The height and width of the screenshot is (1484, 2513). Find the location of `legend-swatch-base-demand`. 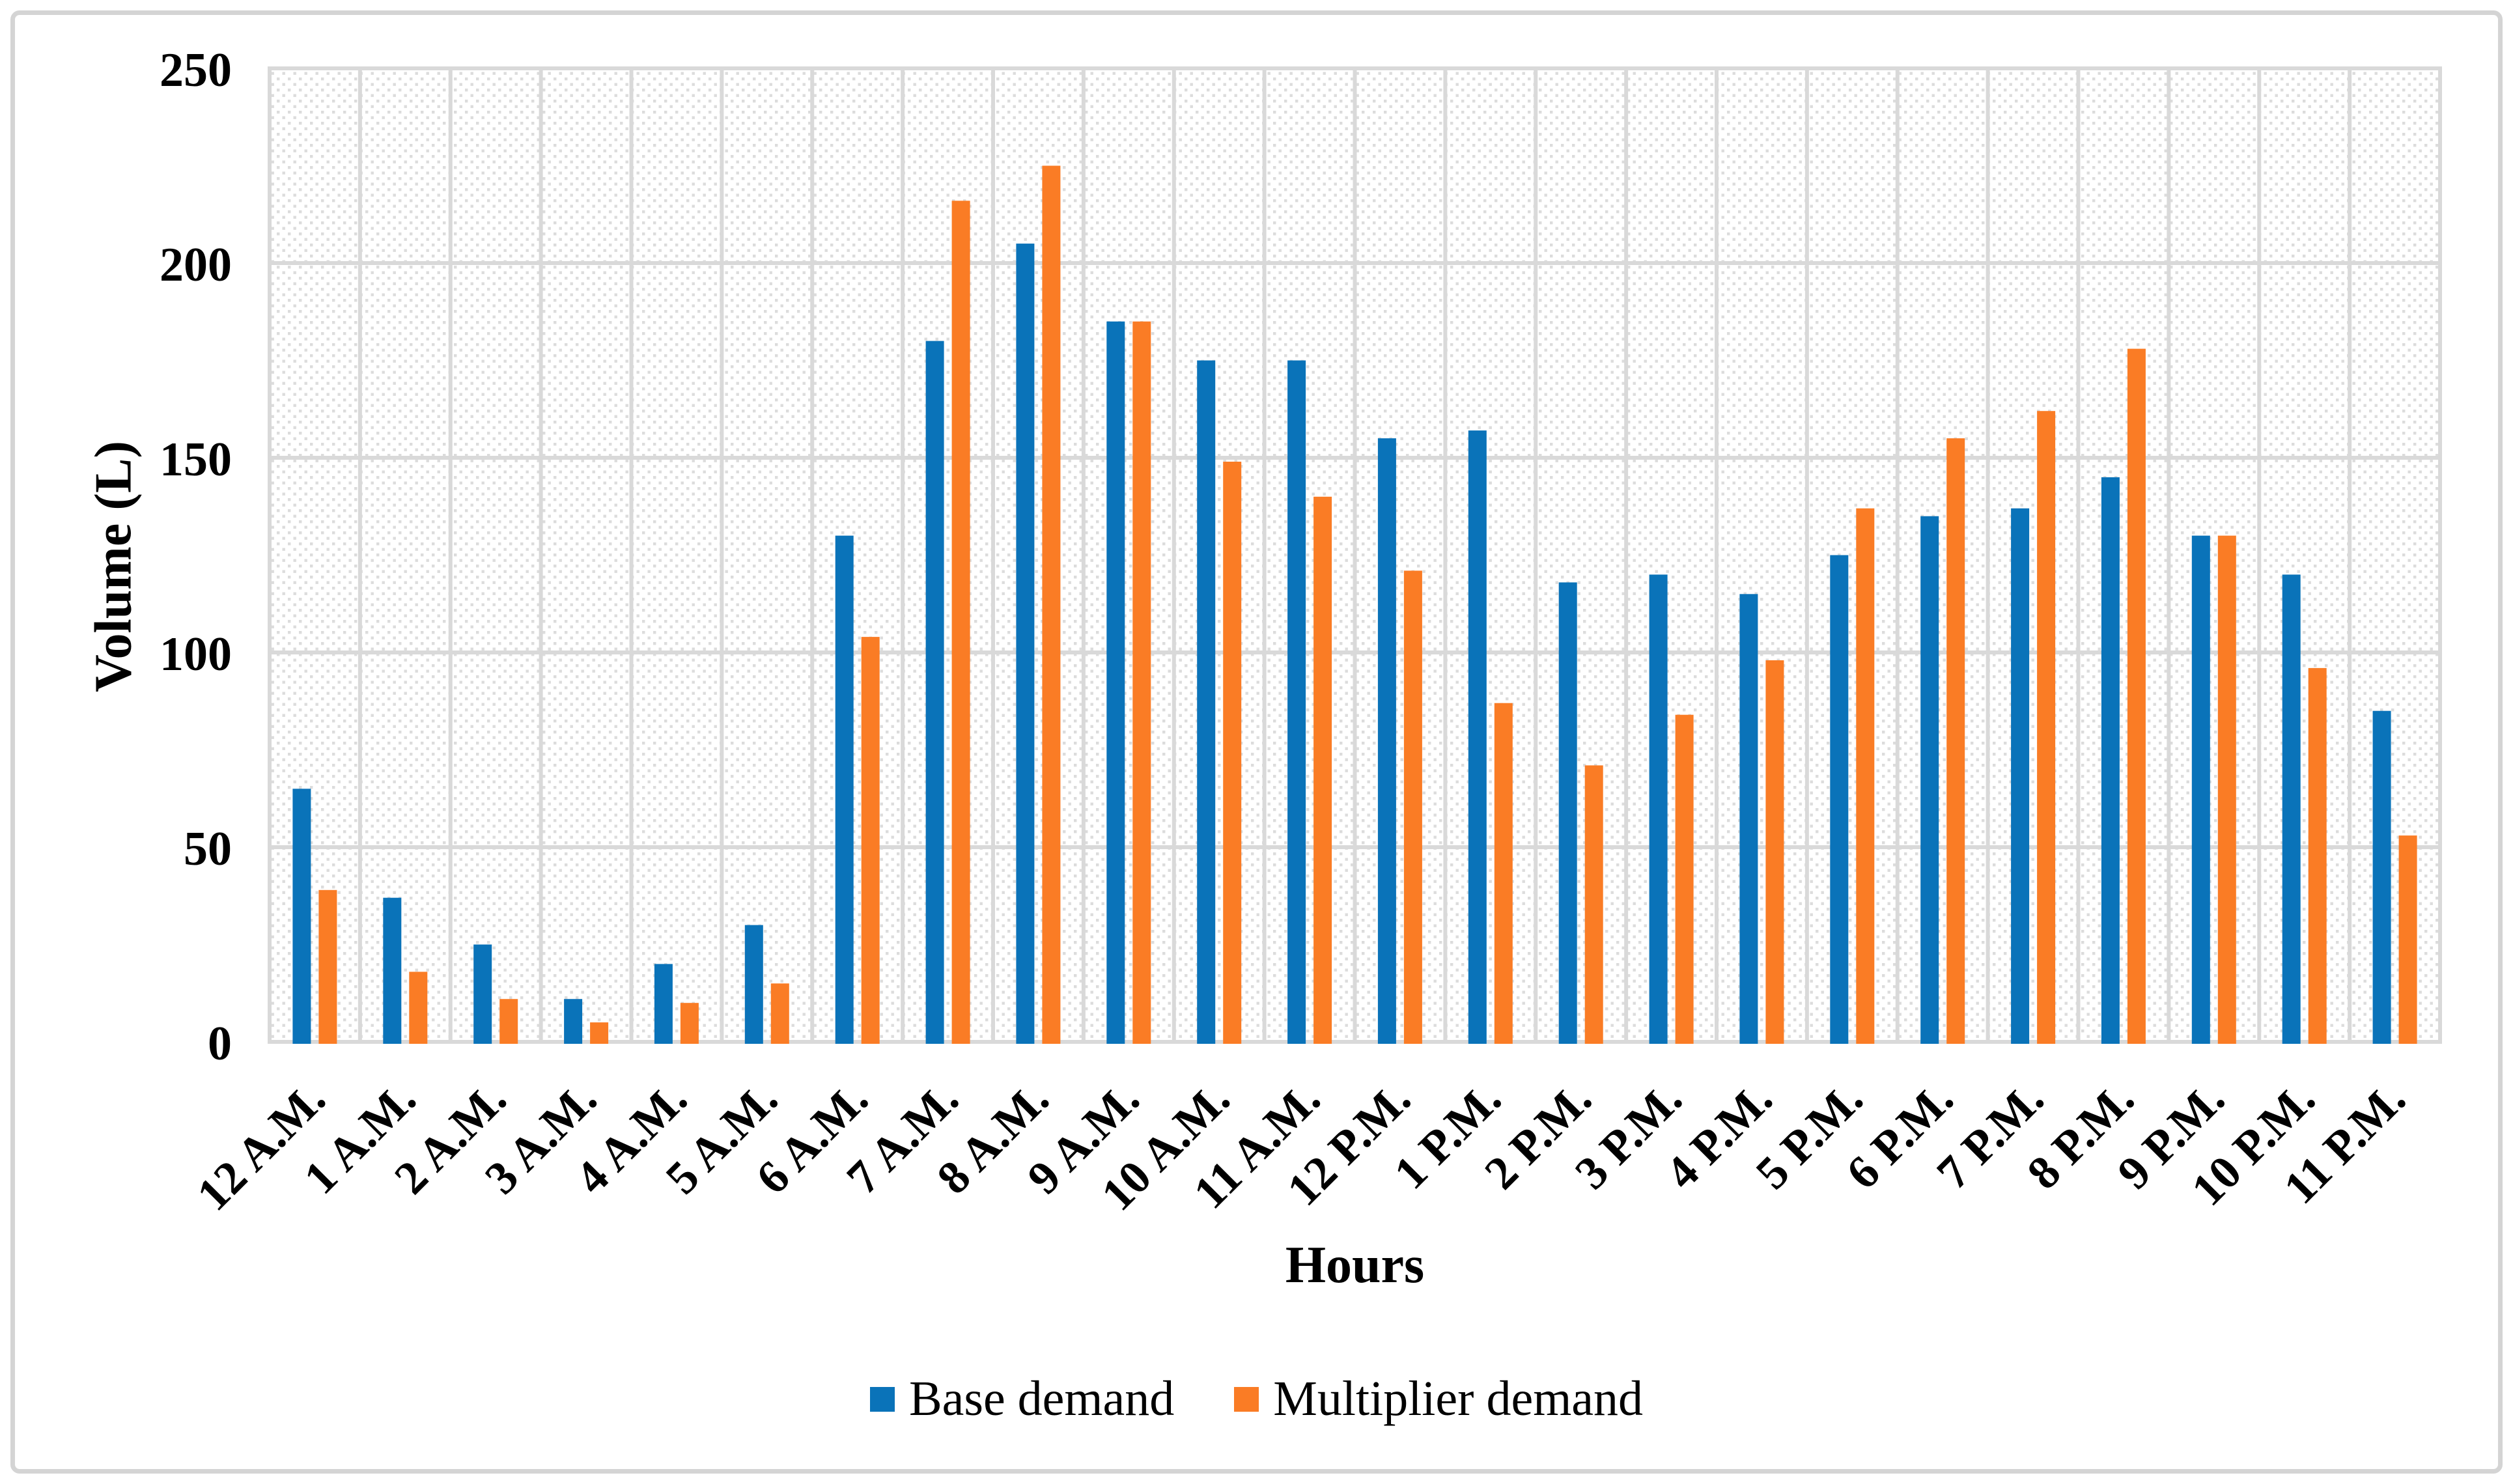

legend-swatch-base-demand is located at coordinates (882, 1399).